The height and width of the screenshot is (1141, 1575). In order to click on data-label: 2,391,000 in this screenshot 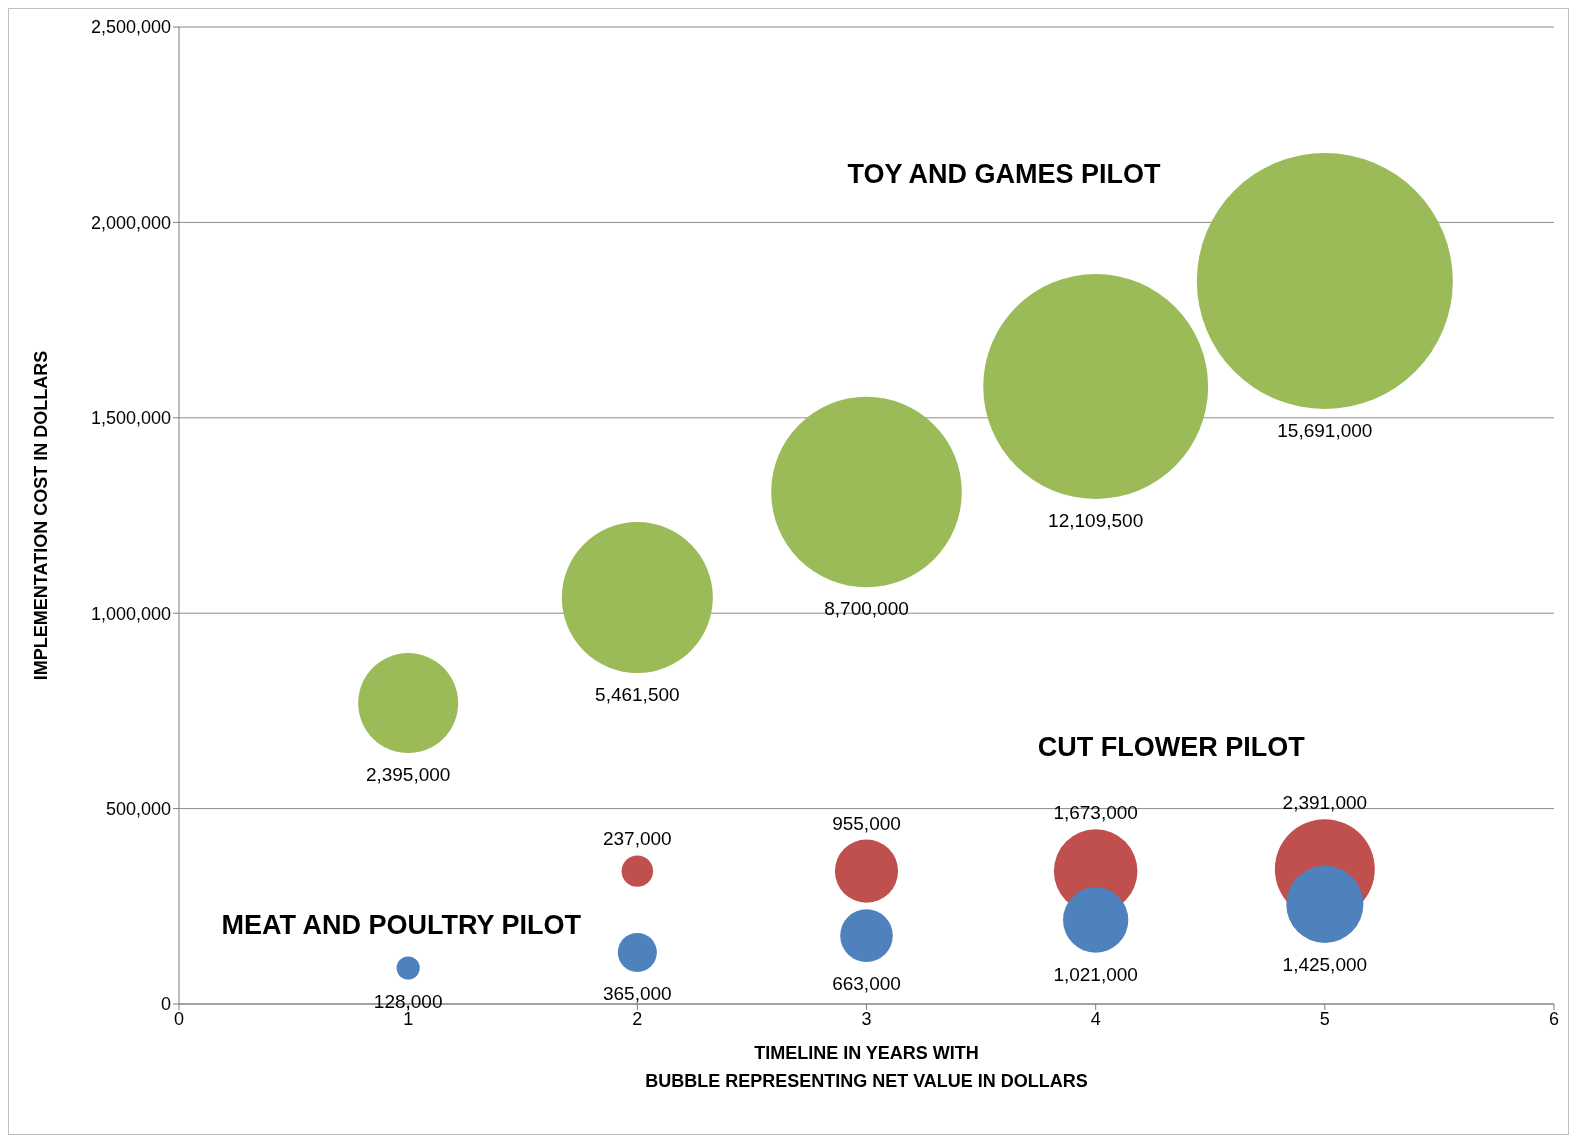, I will do `click(1325, 803)`.